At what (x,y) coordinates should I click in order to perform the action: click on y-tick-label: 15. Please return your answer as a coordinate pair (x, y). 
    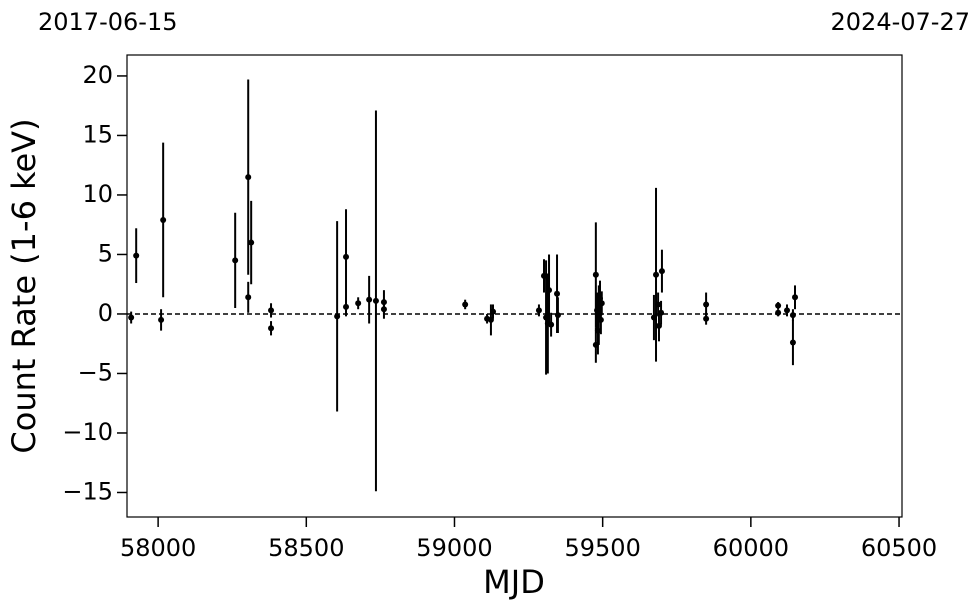
    Looking at the image, I should click on (97, 134).